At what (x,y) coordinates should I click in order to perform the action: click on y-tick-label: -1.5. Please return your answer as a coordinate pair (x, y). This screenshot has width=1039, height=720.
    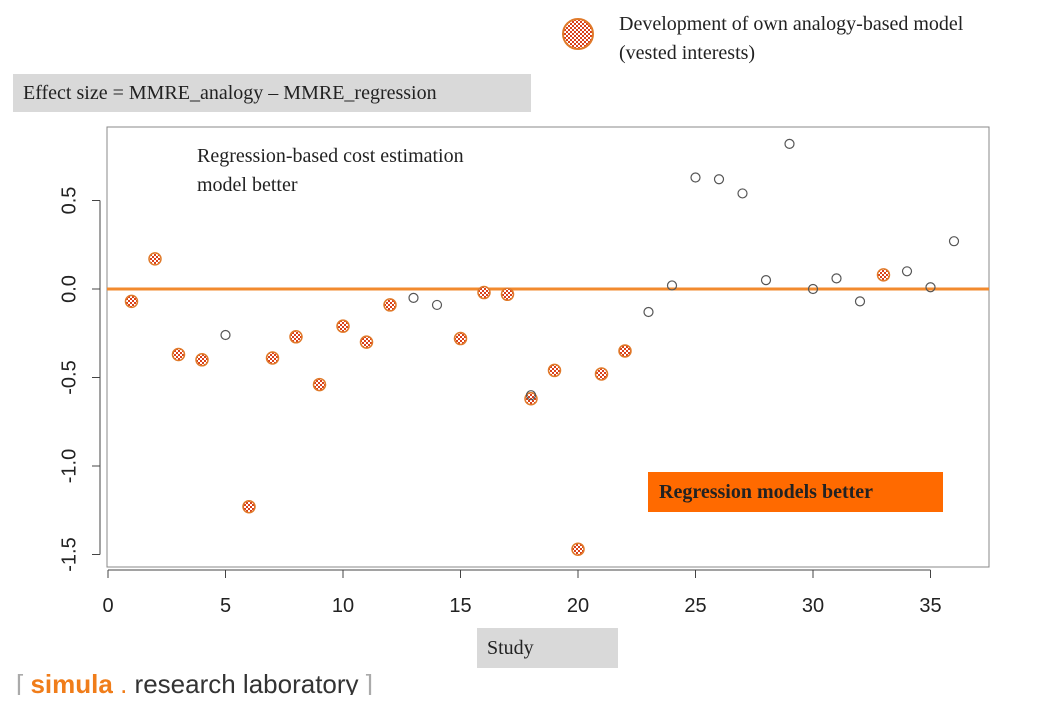
    Looking at the image, I should click on (69, 554).